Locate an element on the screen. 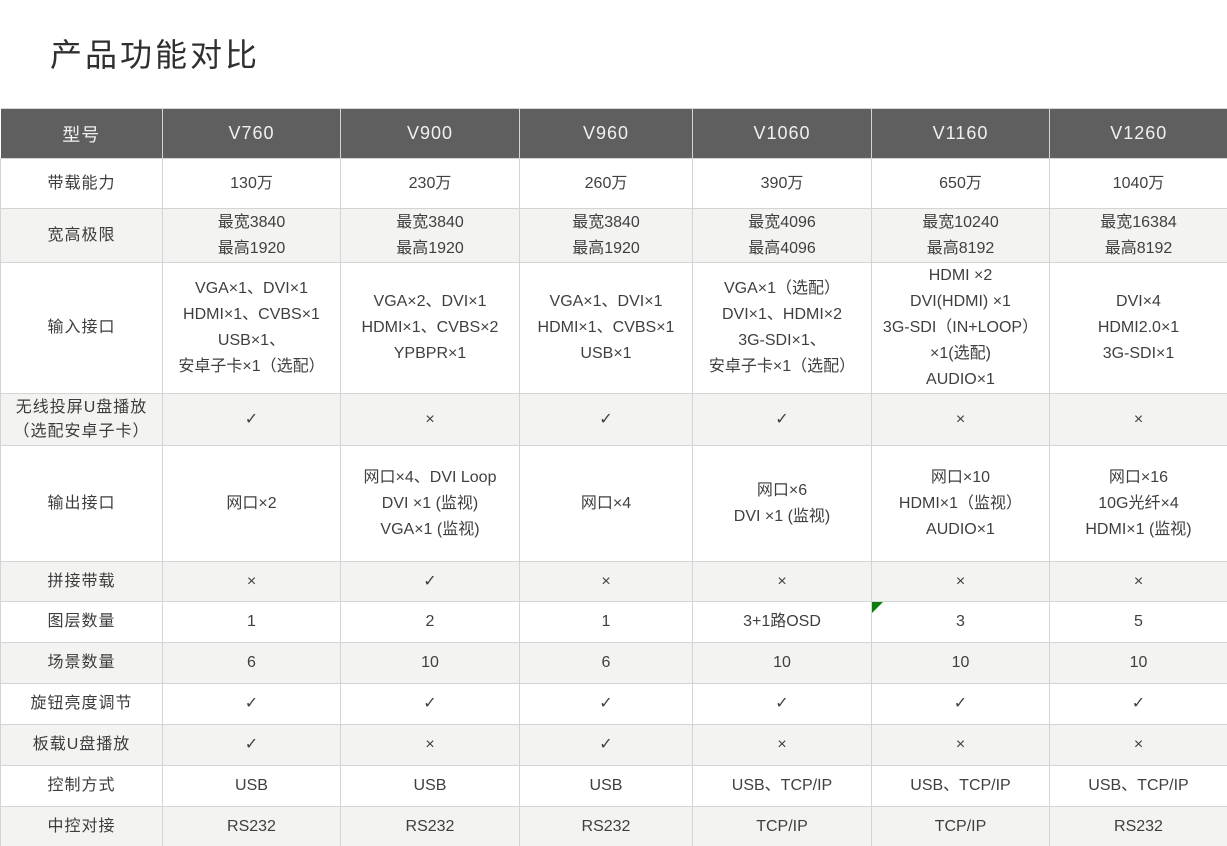 The image size is (1227, 846). table-cell: 3+1路OSD is located at coordinates (782, 622).